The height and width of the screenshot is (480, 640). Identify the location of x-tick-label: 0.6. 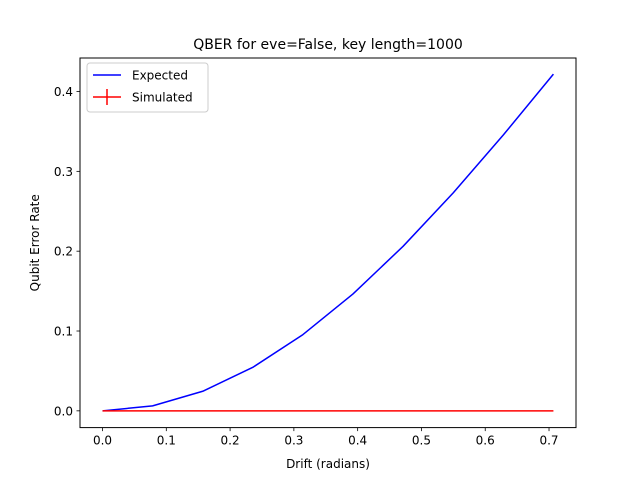
(485, 441).